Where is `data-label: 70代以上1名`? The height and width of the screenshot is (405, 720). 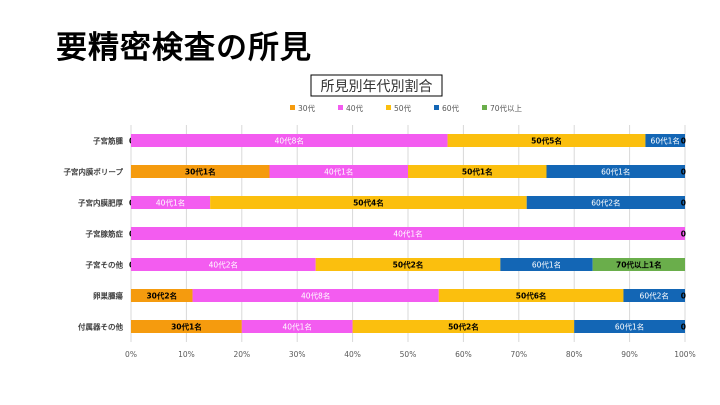
data-label: 70代以上1名 is located at coordinates (639, 265).